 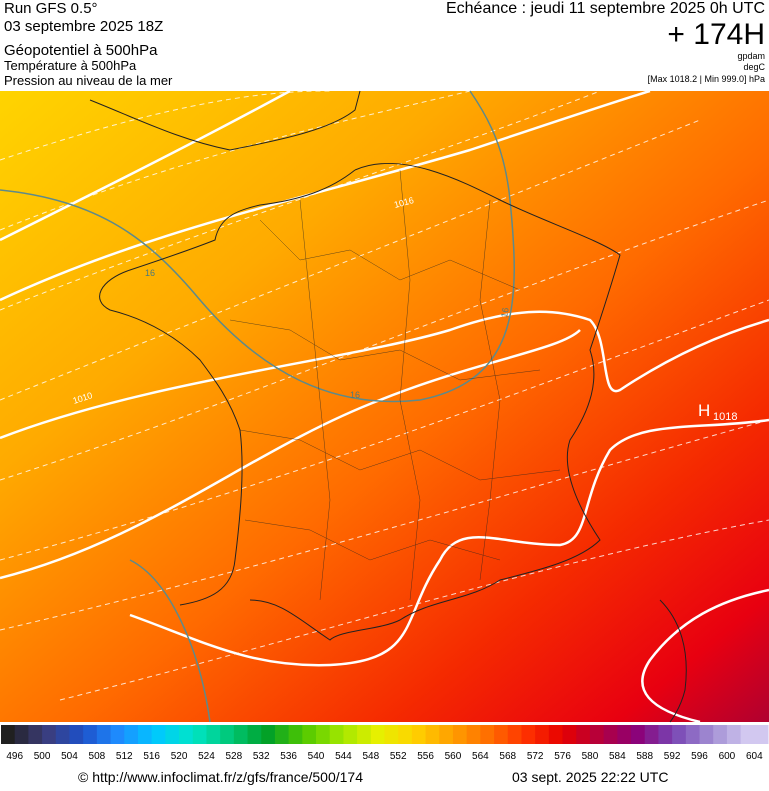 I want to click on unit: degC, so click(x=754, y=67).